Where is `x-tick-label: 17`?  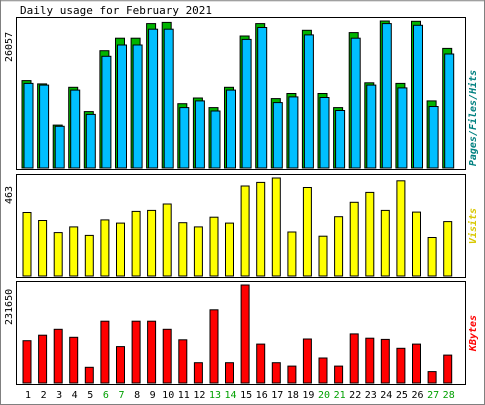 x-tick-label: 17 is located at coordinates (277, 395).